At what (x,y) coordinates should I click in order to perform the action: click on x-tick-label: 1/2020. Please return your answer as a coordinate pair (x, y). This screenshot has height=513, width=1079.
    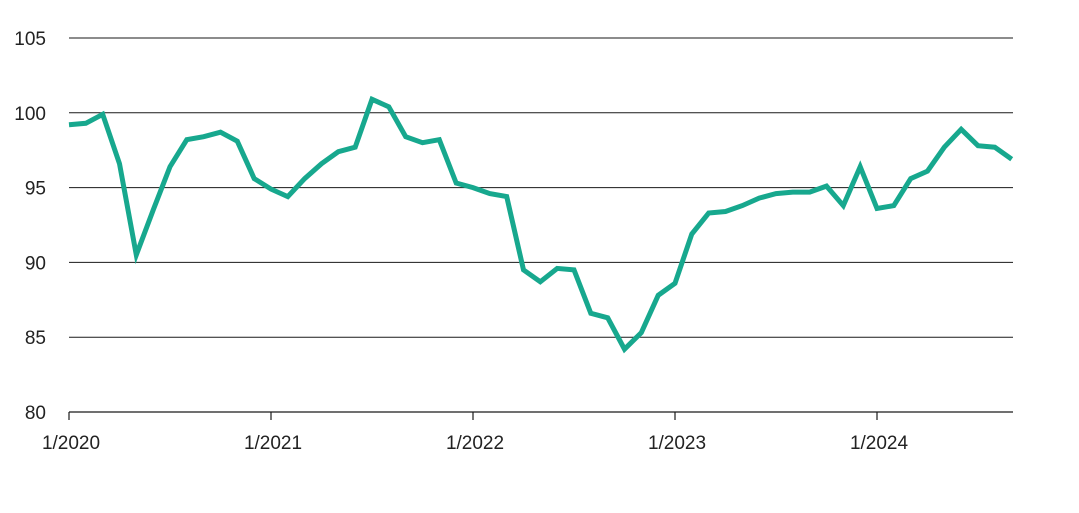
    Looking at the image, I should click on (71, 443).